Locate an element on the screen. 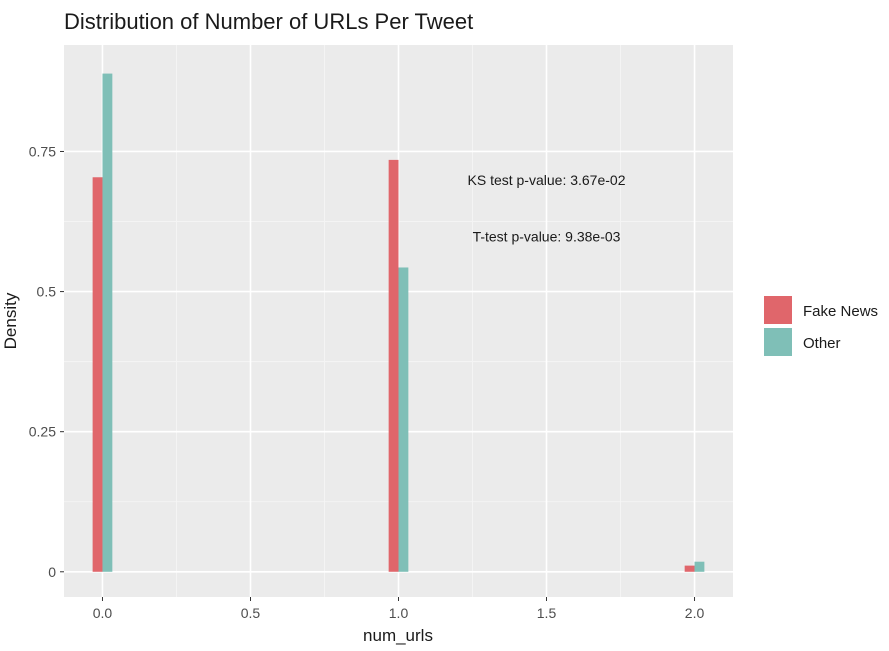 The image size is (889, 651). y-tick-label: 0.5 is located at coordinates (47, 292).